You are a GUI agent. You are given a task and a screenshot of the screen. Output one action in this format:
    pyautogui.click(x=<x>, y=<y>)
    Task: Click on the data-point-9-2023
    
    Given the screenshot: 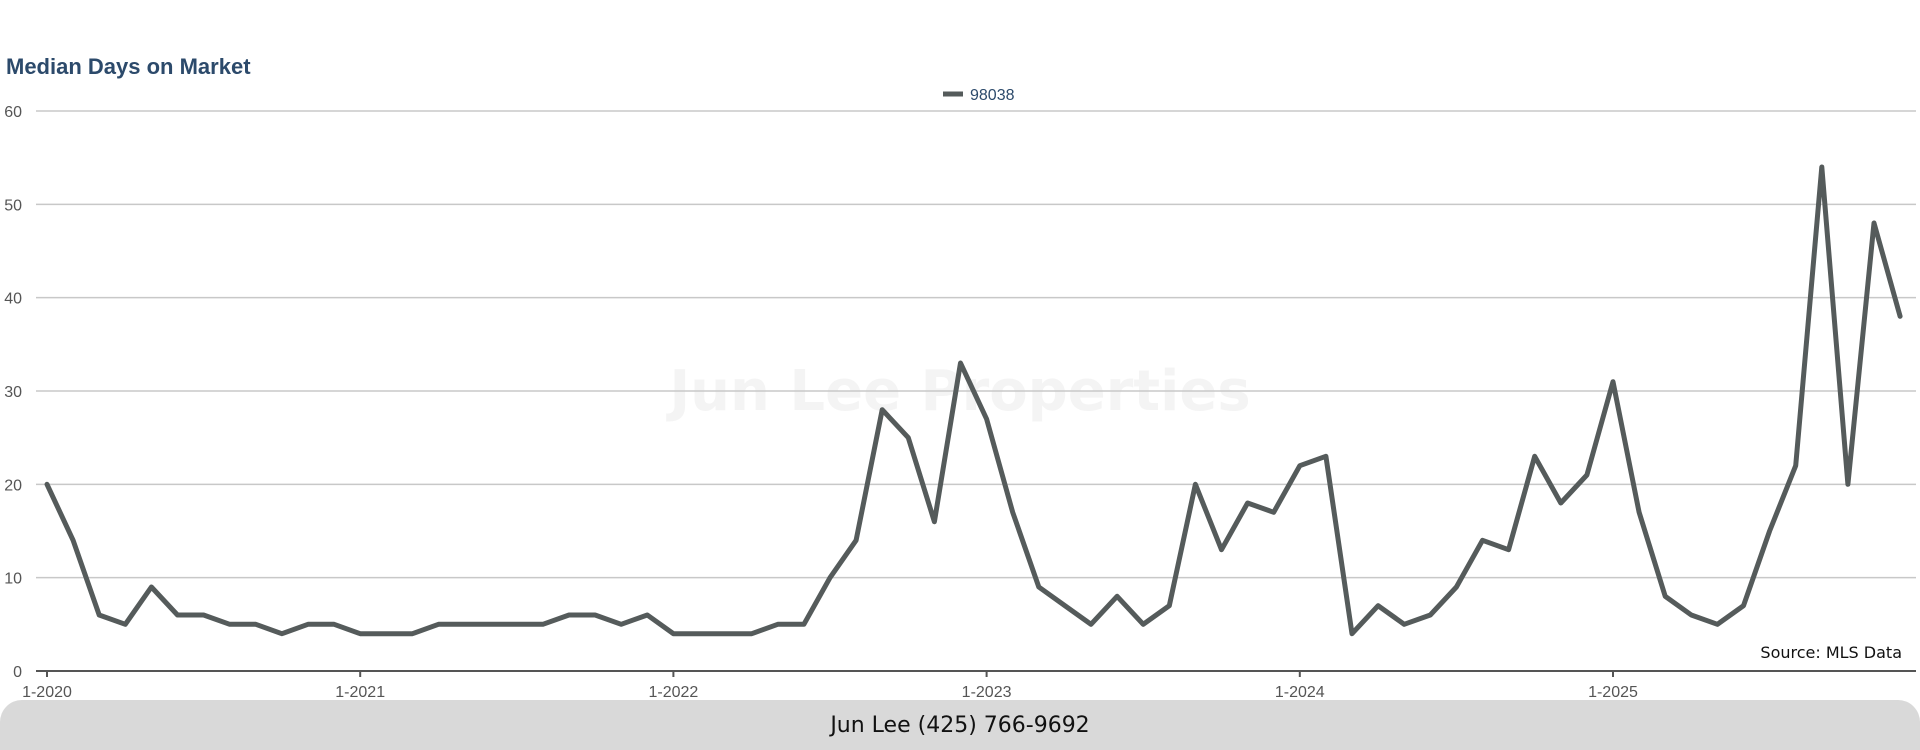 What is the action you would take?
    pyautogui.click(x=1195, y=484)
    